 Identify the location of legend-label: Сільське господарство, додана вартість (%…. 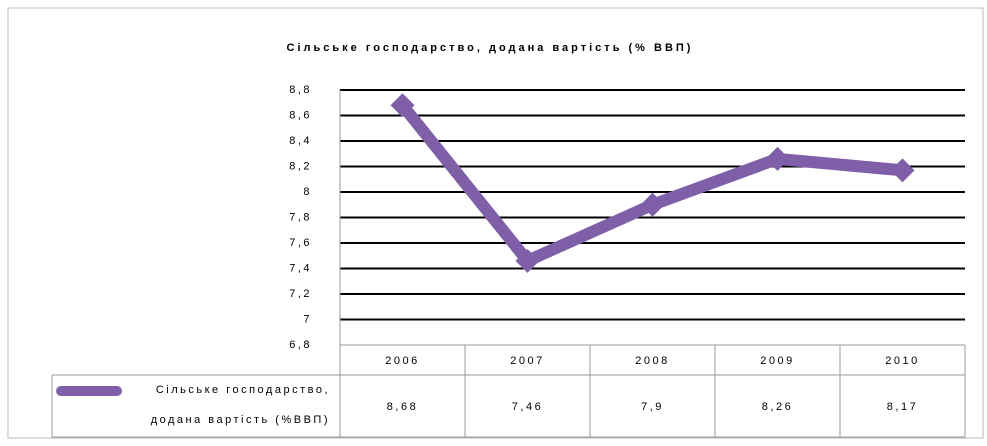
(240, 405).